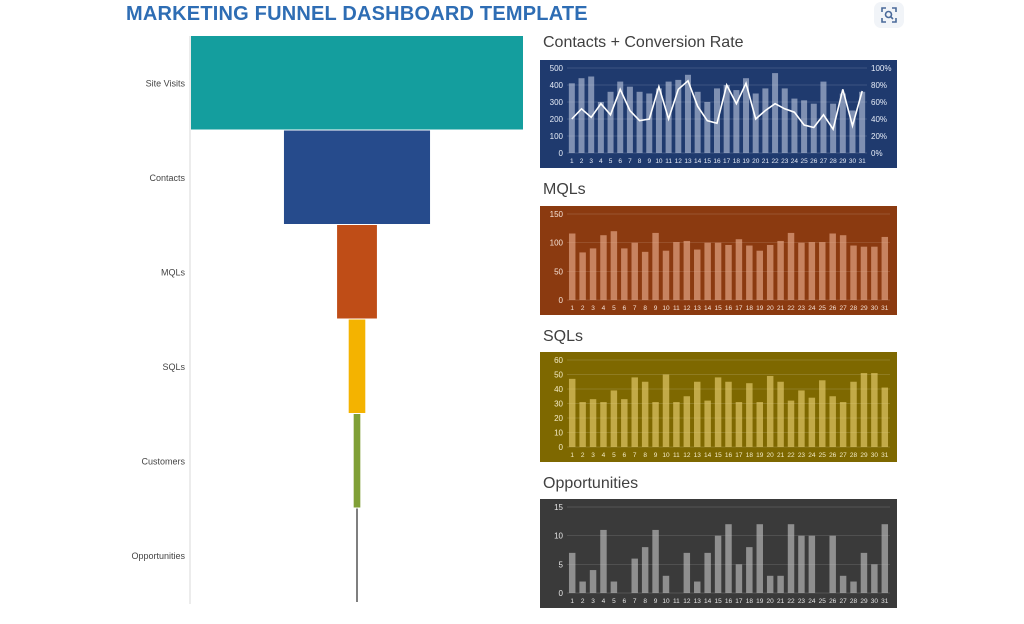 Image resolution: width=1024 pixels, height=624 pixels. I want to click on x-tick-label: 9, so click(656, 601).